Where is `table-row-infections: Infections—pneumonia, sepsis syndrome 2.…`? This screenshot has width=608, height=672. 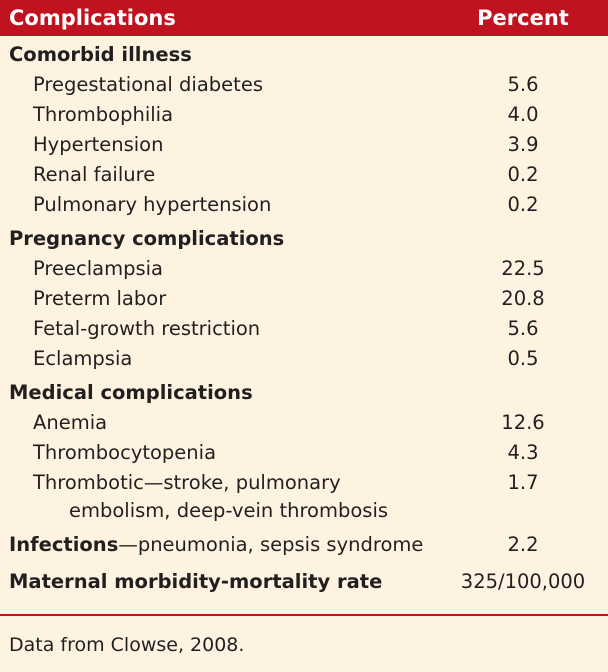
table-row-infections: Infections—pneumonia, sepsis syndrome 2.… is located at coordinates (304, 545).